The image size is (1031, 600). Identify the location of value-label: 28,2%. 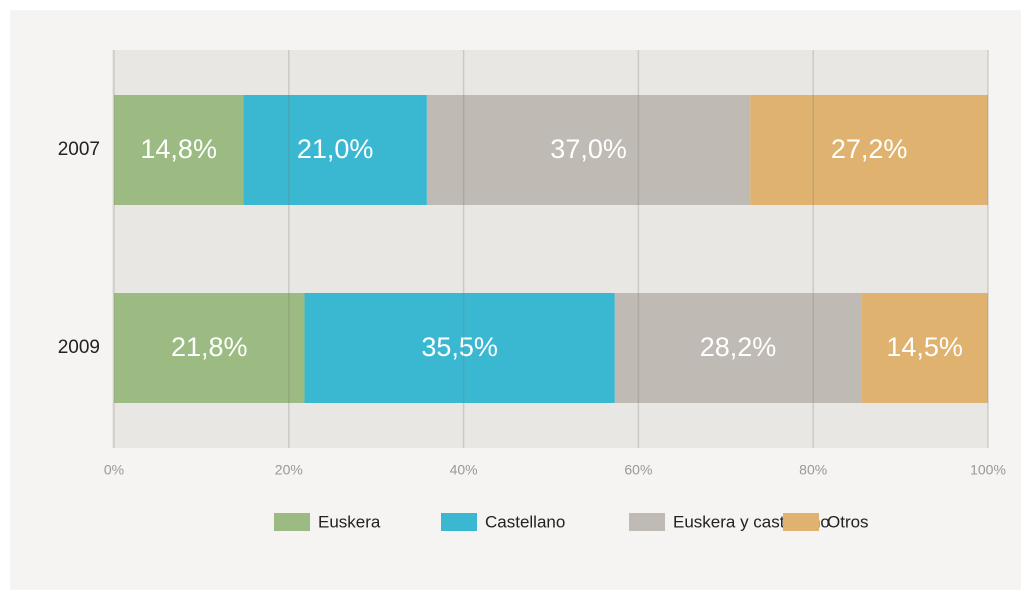
(738, 347).